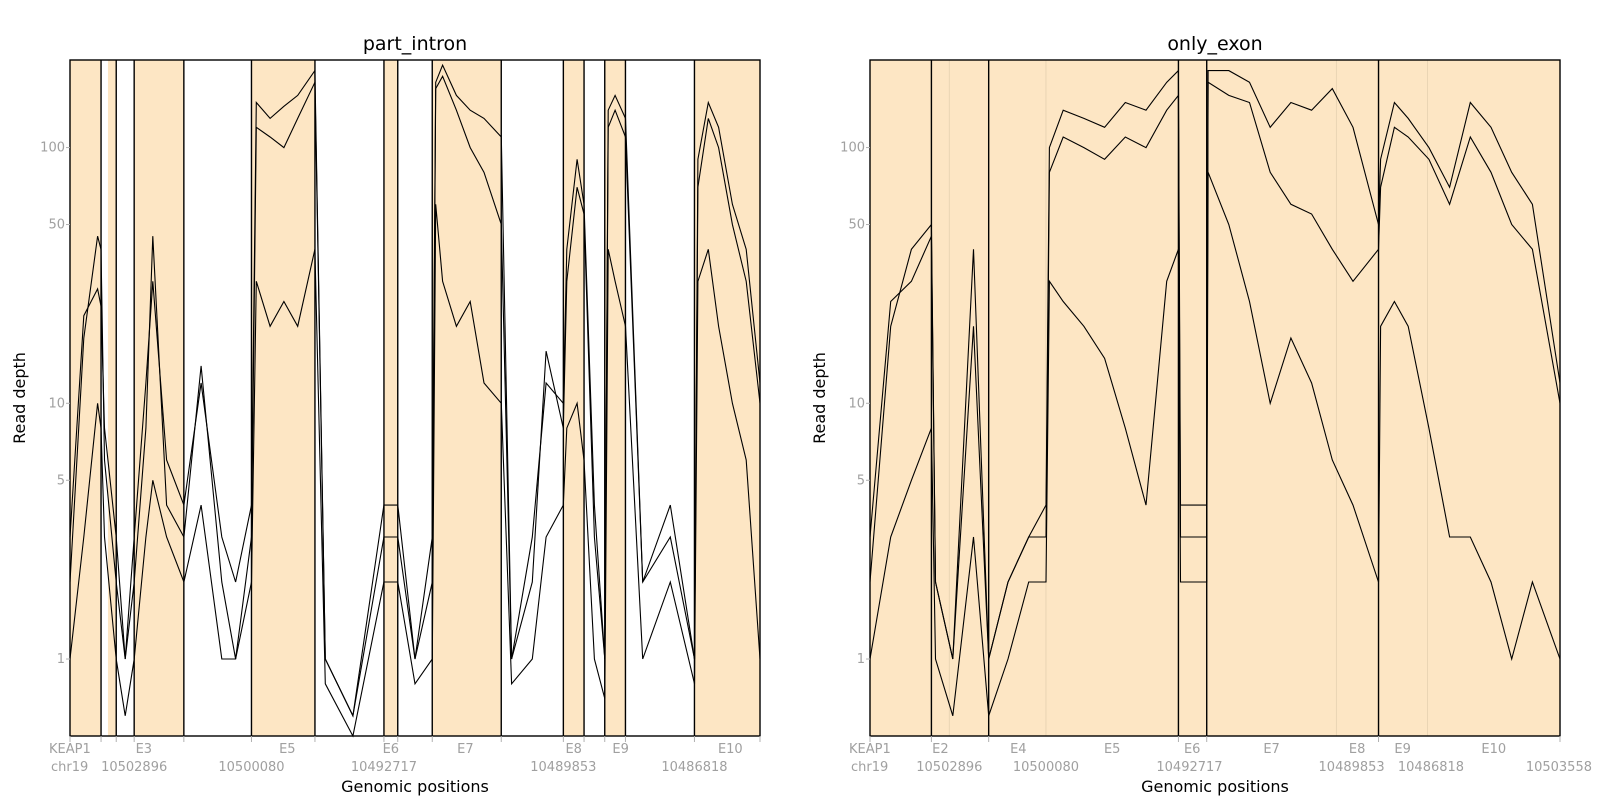 This screenshot has width=1600, height=804. Describe the element at coordinates (1559, 767) in the screenshot. I see `position-label: 10503558` at that location.